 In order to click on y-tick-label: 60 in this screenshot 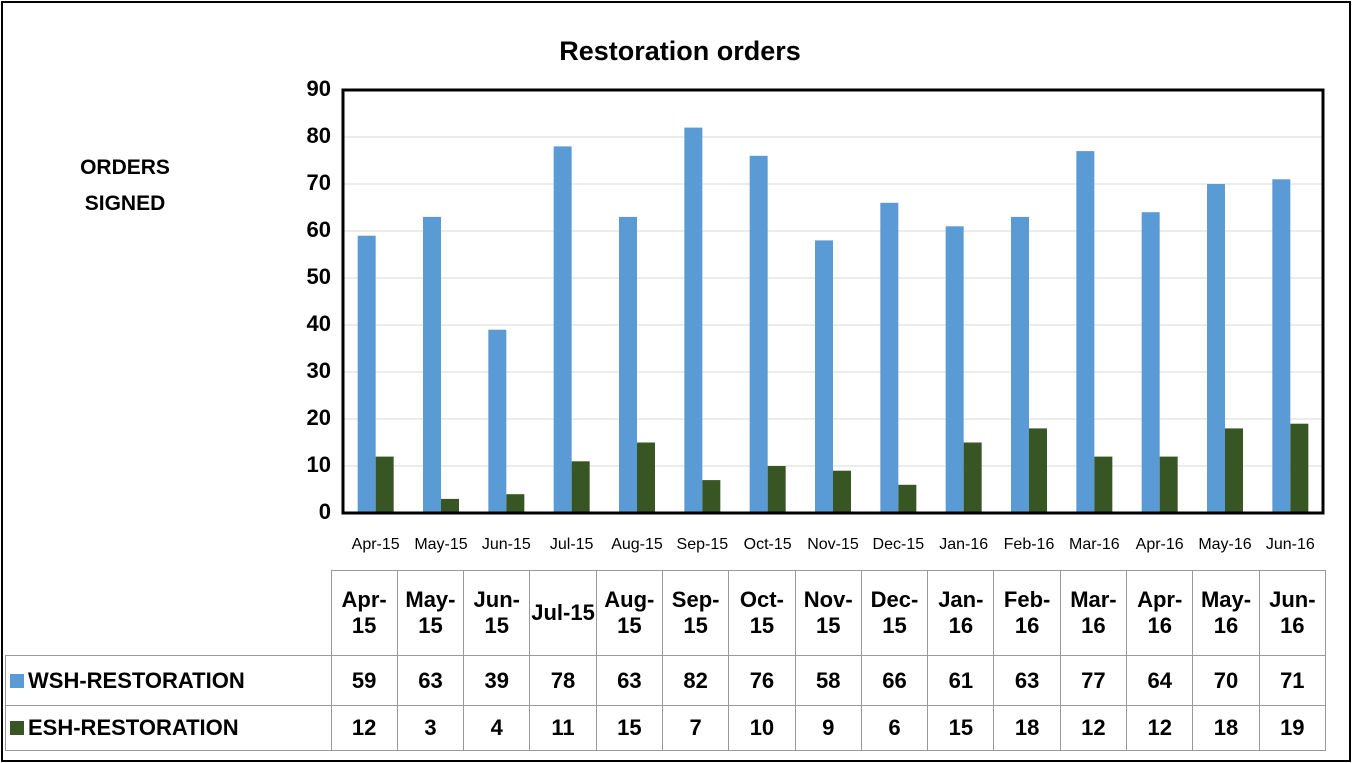, I will do `click(319, 229)`.